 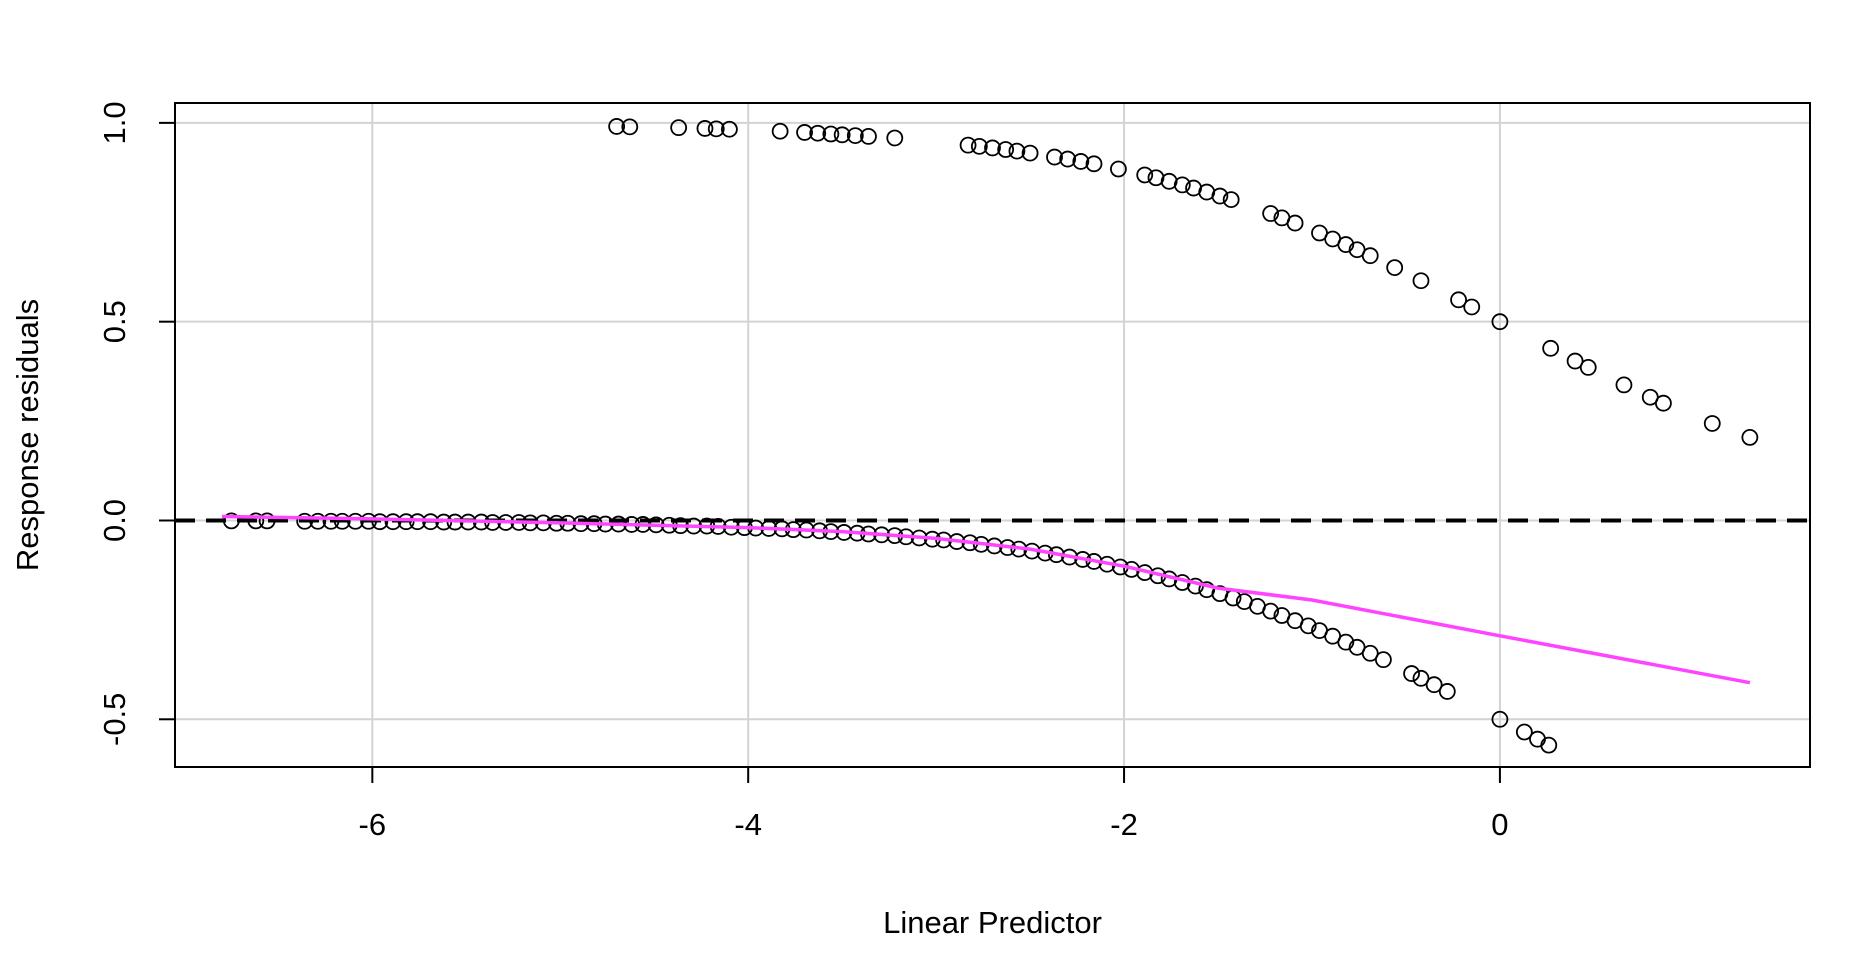 What do you see at coordinates (748, 824) in the screenshot?
I see `x-tick-label: -4` at bounding box center [748, 824].